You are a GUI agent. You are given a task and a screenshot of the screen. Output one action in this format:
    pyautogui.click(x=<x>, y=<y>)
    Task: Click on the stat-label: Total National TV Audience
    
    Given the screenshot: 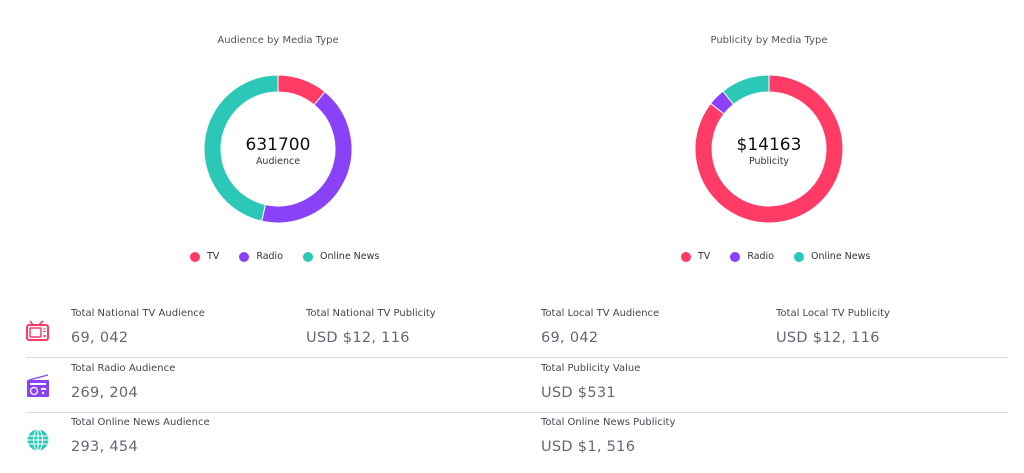 What is the action you would take?
    pyautogui.click(x=138, y=313)
    